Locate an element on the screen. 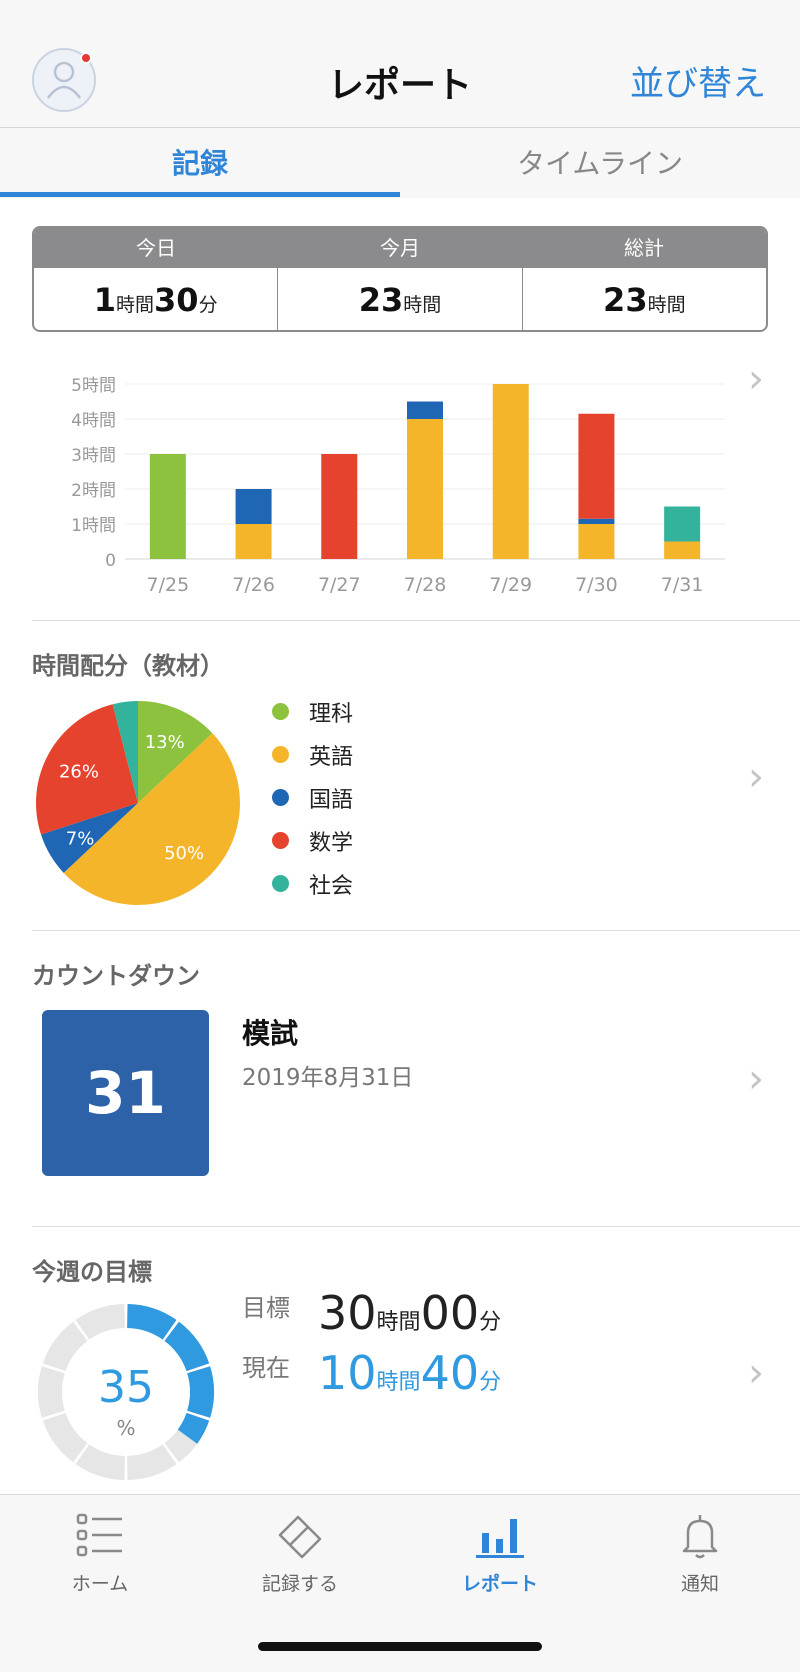 This screenshot has height=1672, width=800. y-tick-label: 3時間 is located at coordinates (93, 456).